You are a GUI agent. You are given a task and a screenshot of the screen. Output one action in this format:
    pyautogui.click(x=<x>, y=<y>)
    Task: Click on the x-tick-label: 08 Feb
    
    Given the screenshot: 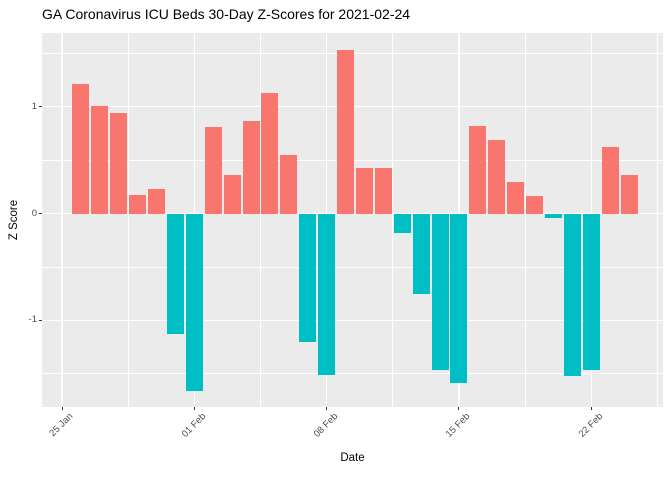 What is the action you would take?
    pyautogui.click(x=326, y=425)
    